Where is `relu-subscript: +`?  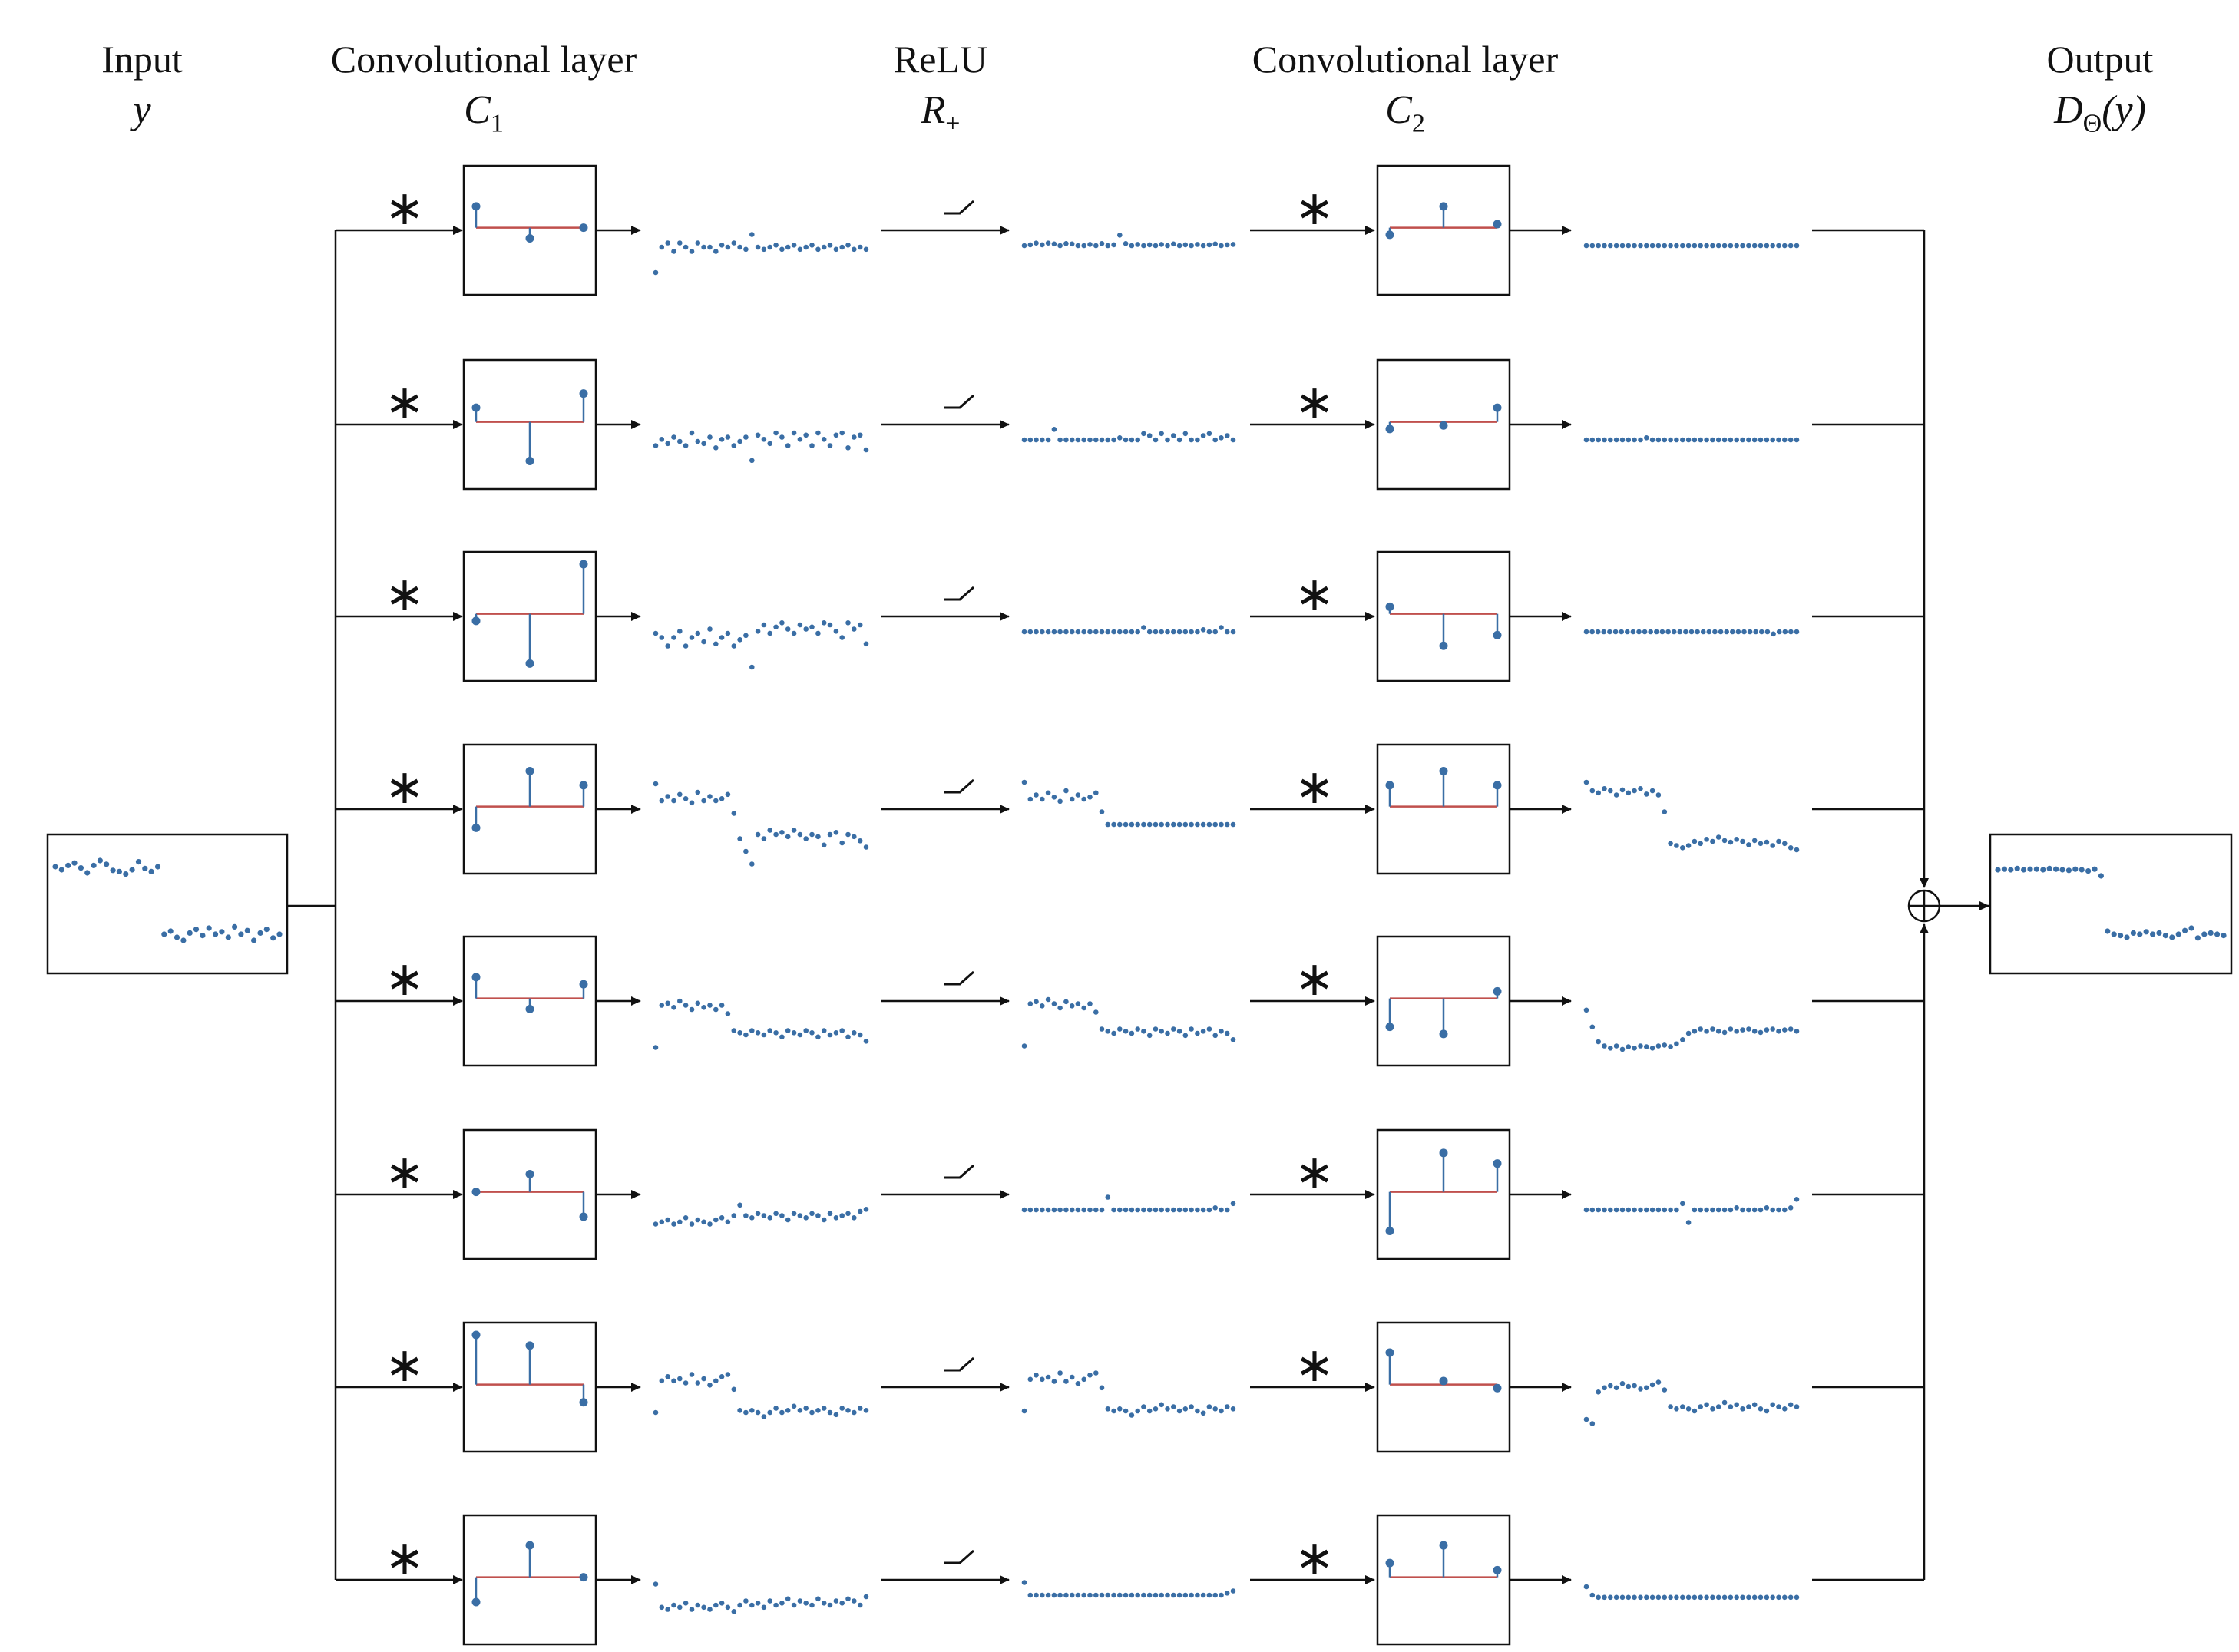 relu-subscript: + is located at coordinates (953, 123).